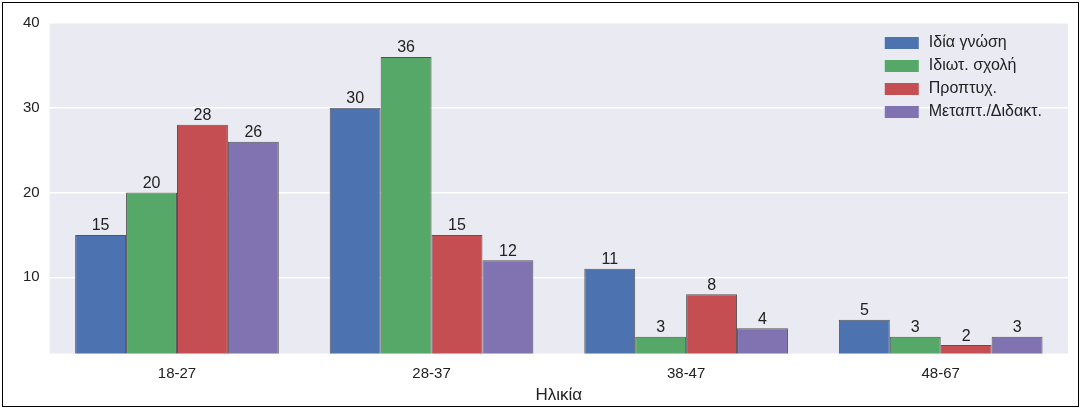 This screenshot has height=409, width=1081. I want to click on data-label: 4, so click(763, 318).